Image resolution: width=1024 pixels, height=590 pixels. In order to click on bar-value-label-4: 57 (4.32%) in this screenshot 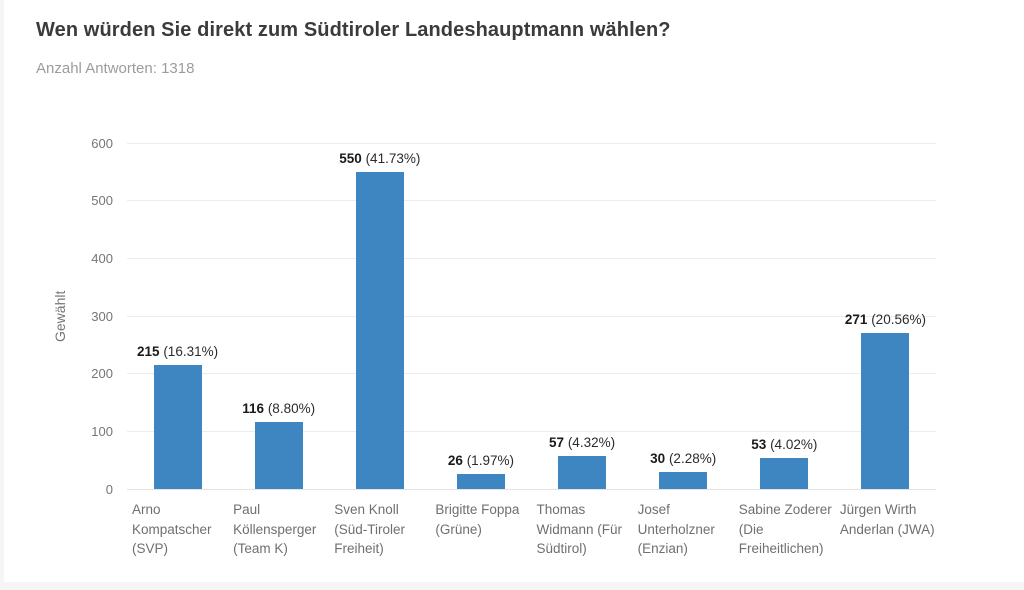, I will do `click(582, 442)`.